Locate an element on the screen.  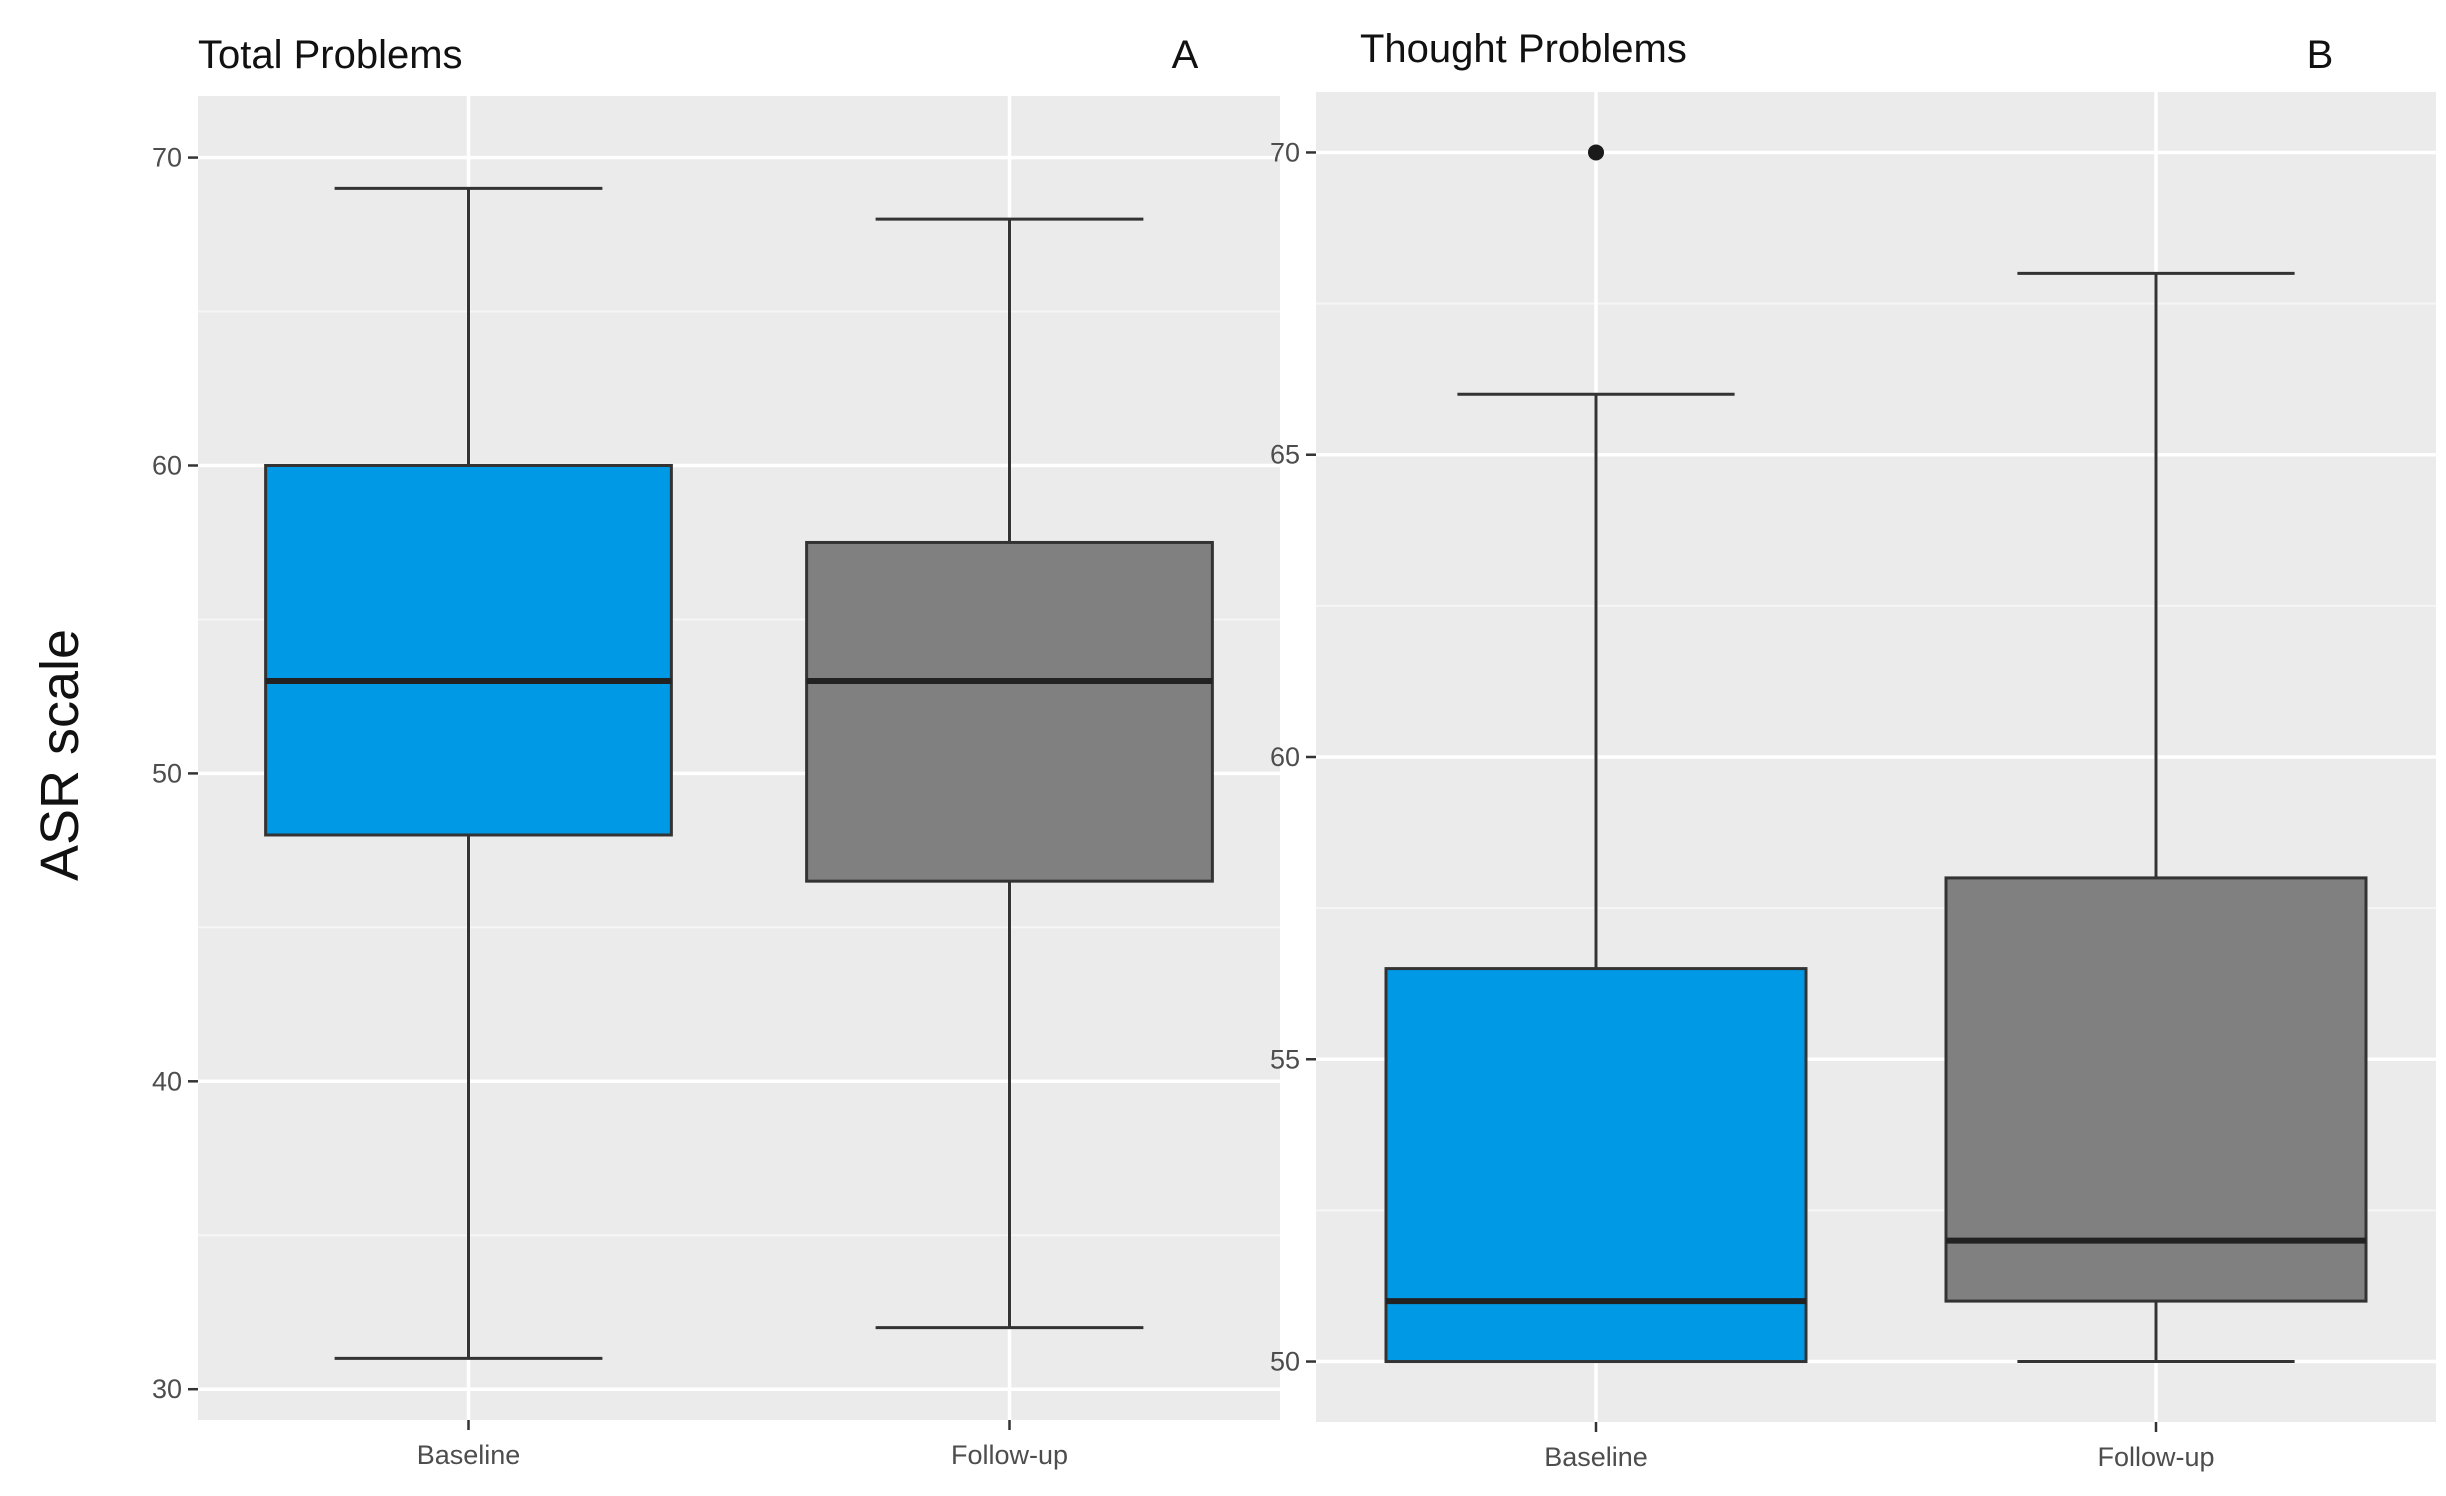
y-axis-label: ASR scale is located at coordinates (60, 755).